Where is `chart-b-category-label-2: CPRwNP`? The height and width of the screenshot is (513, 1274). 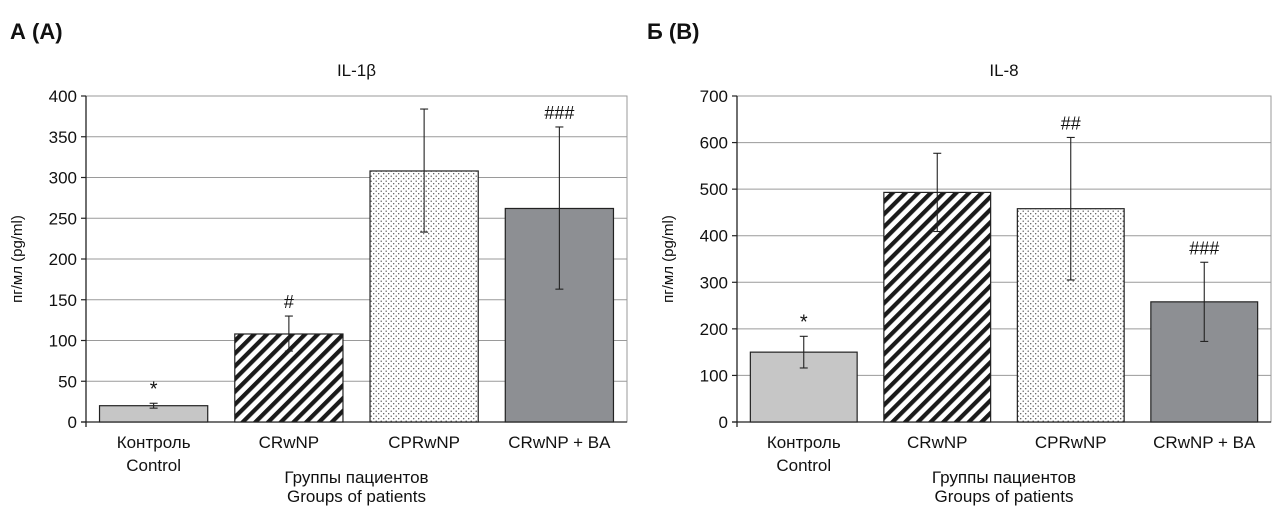 chart-b-category-label-2: CPRwNP is located at coordinates (1071, 442).